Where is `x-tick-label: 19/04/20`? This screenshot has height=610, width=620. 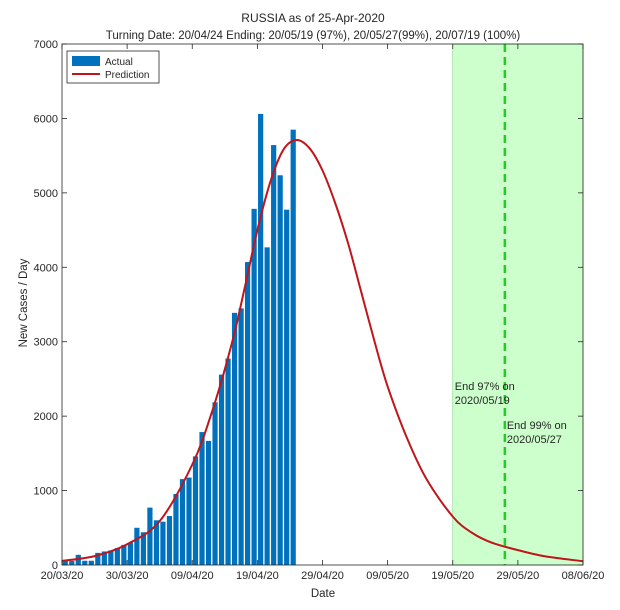 x-tick-label: 19/04/20 is located at coordinates (257, 576).